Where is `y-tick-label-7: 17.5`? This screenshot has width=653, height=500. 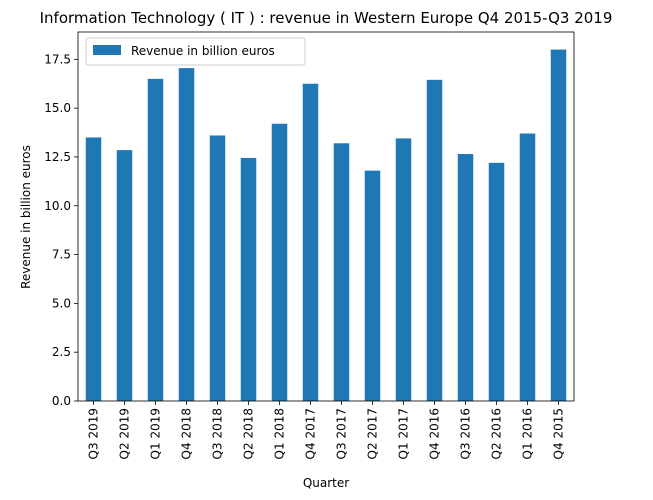
y-tick-label-7: 17.5 is located at coordinates (57, 59).